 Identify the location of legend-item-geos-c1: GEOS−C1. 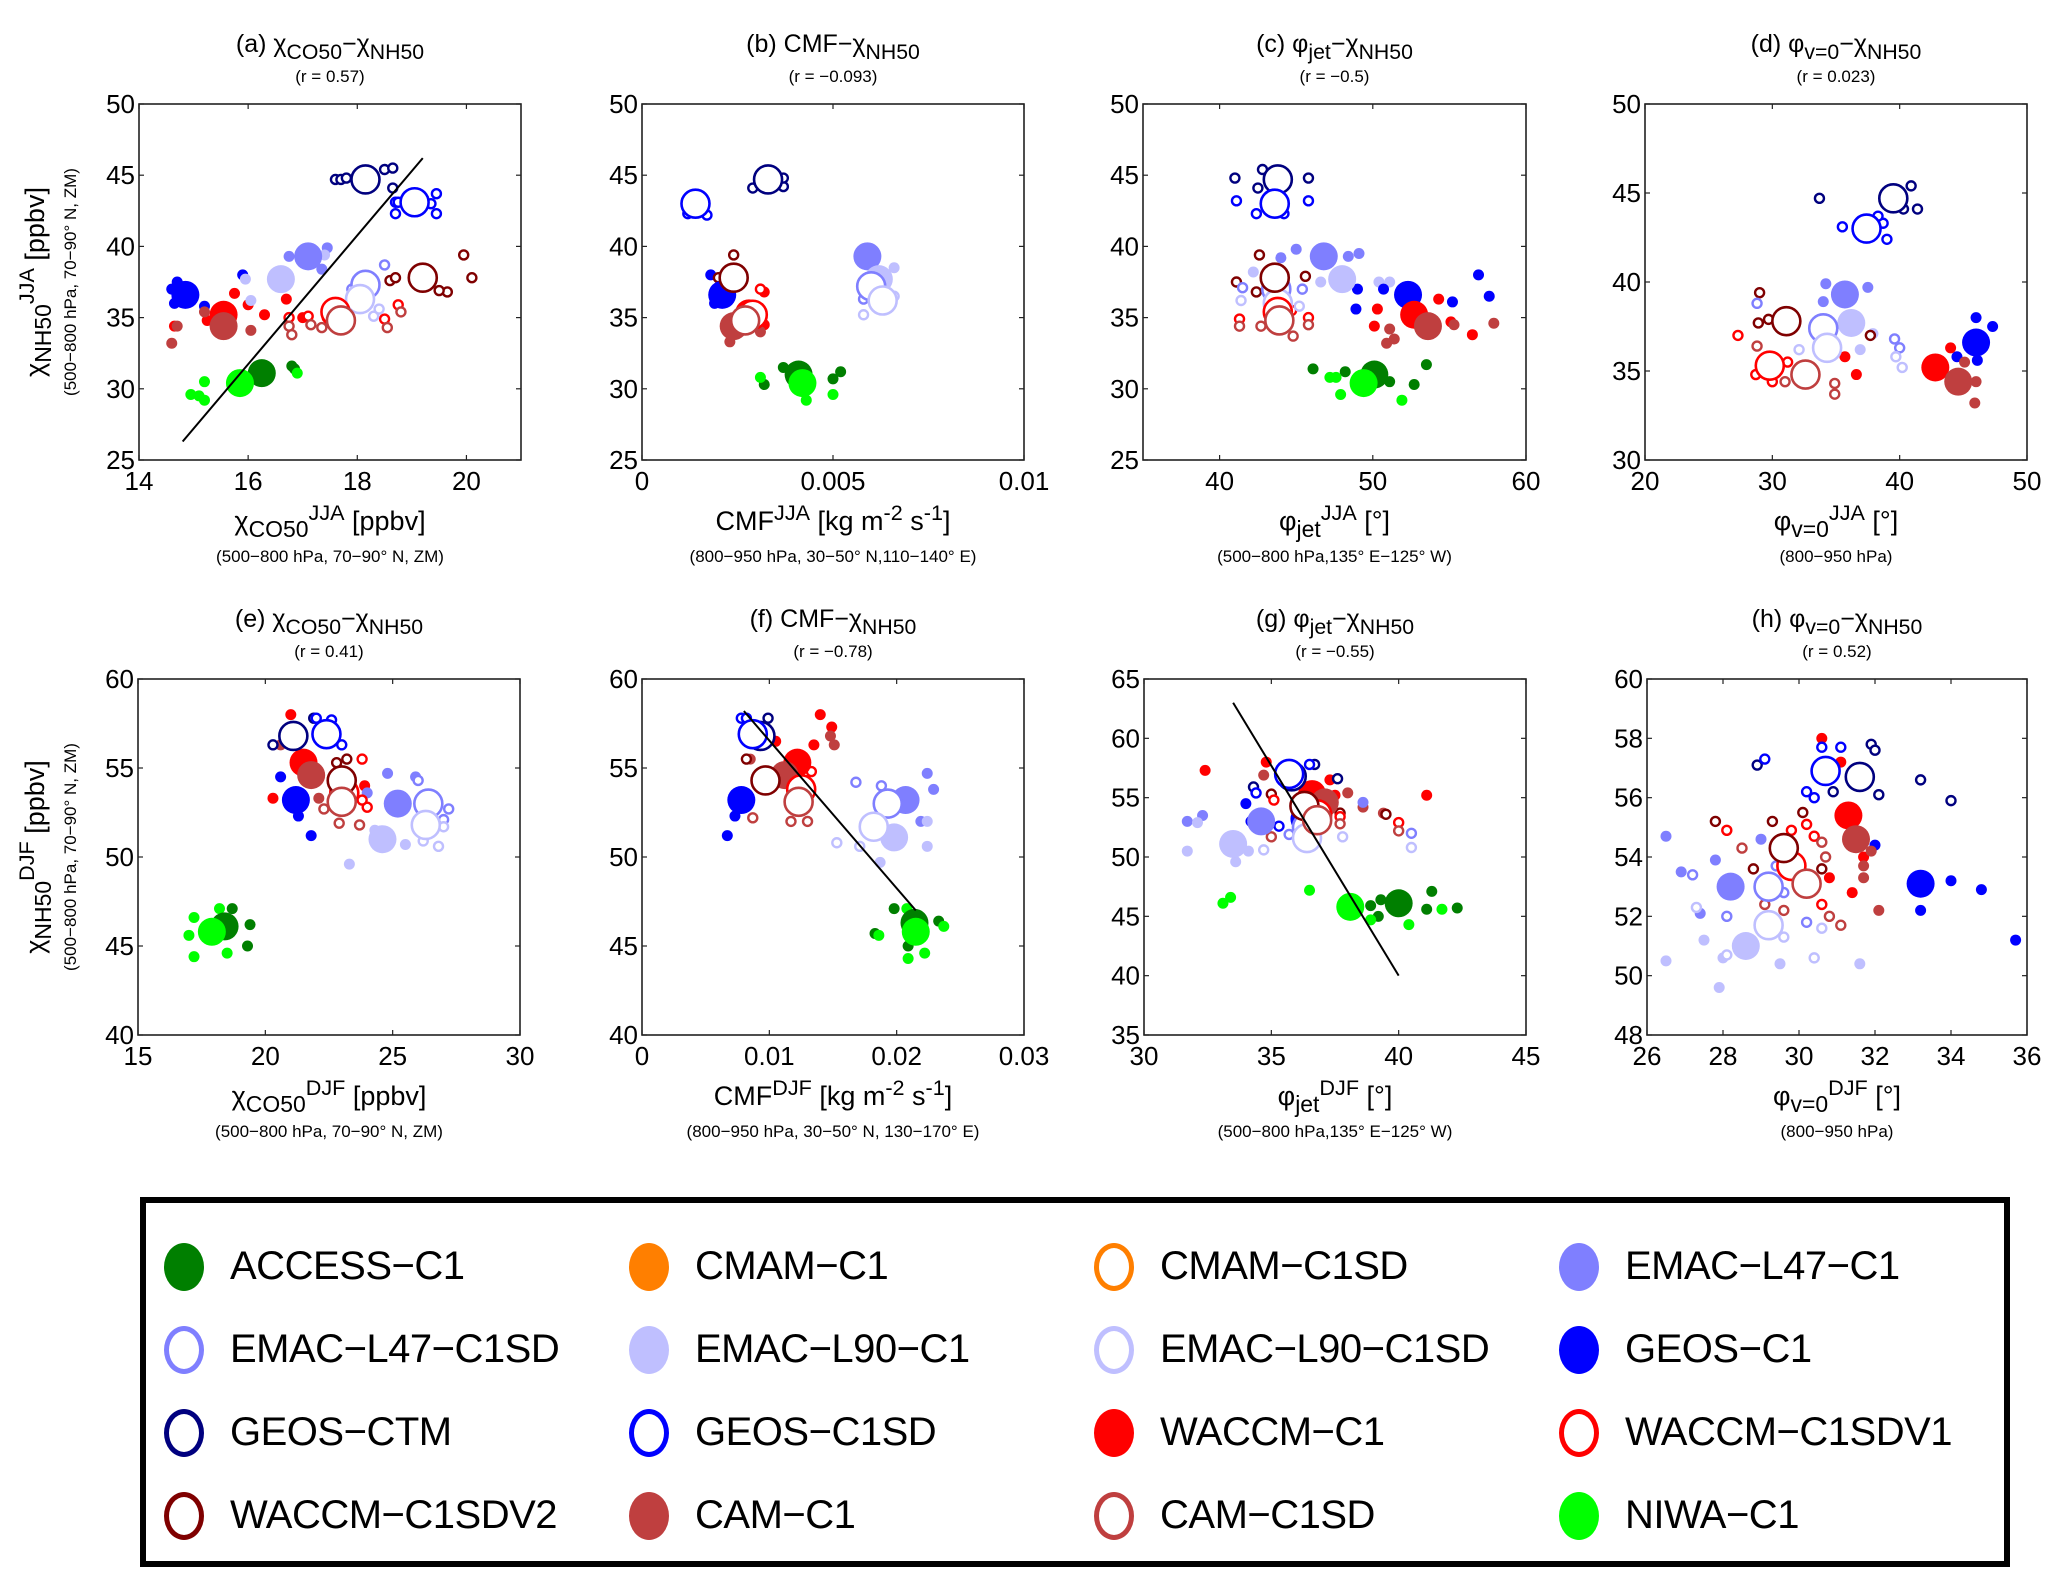
(1774, 1349).